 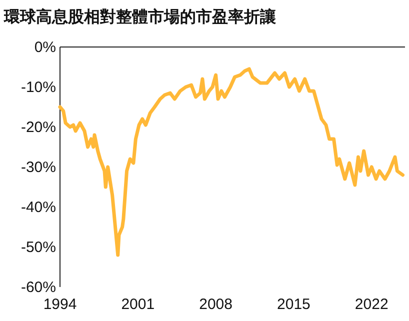 What do you see at coordinates (293, 304) in the screenshot?
I see `x-tick-label: 2015` at bounding box center [293, 304].